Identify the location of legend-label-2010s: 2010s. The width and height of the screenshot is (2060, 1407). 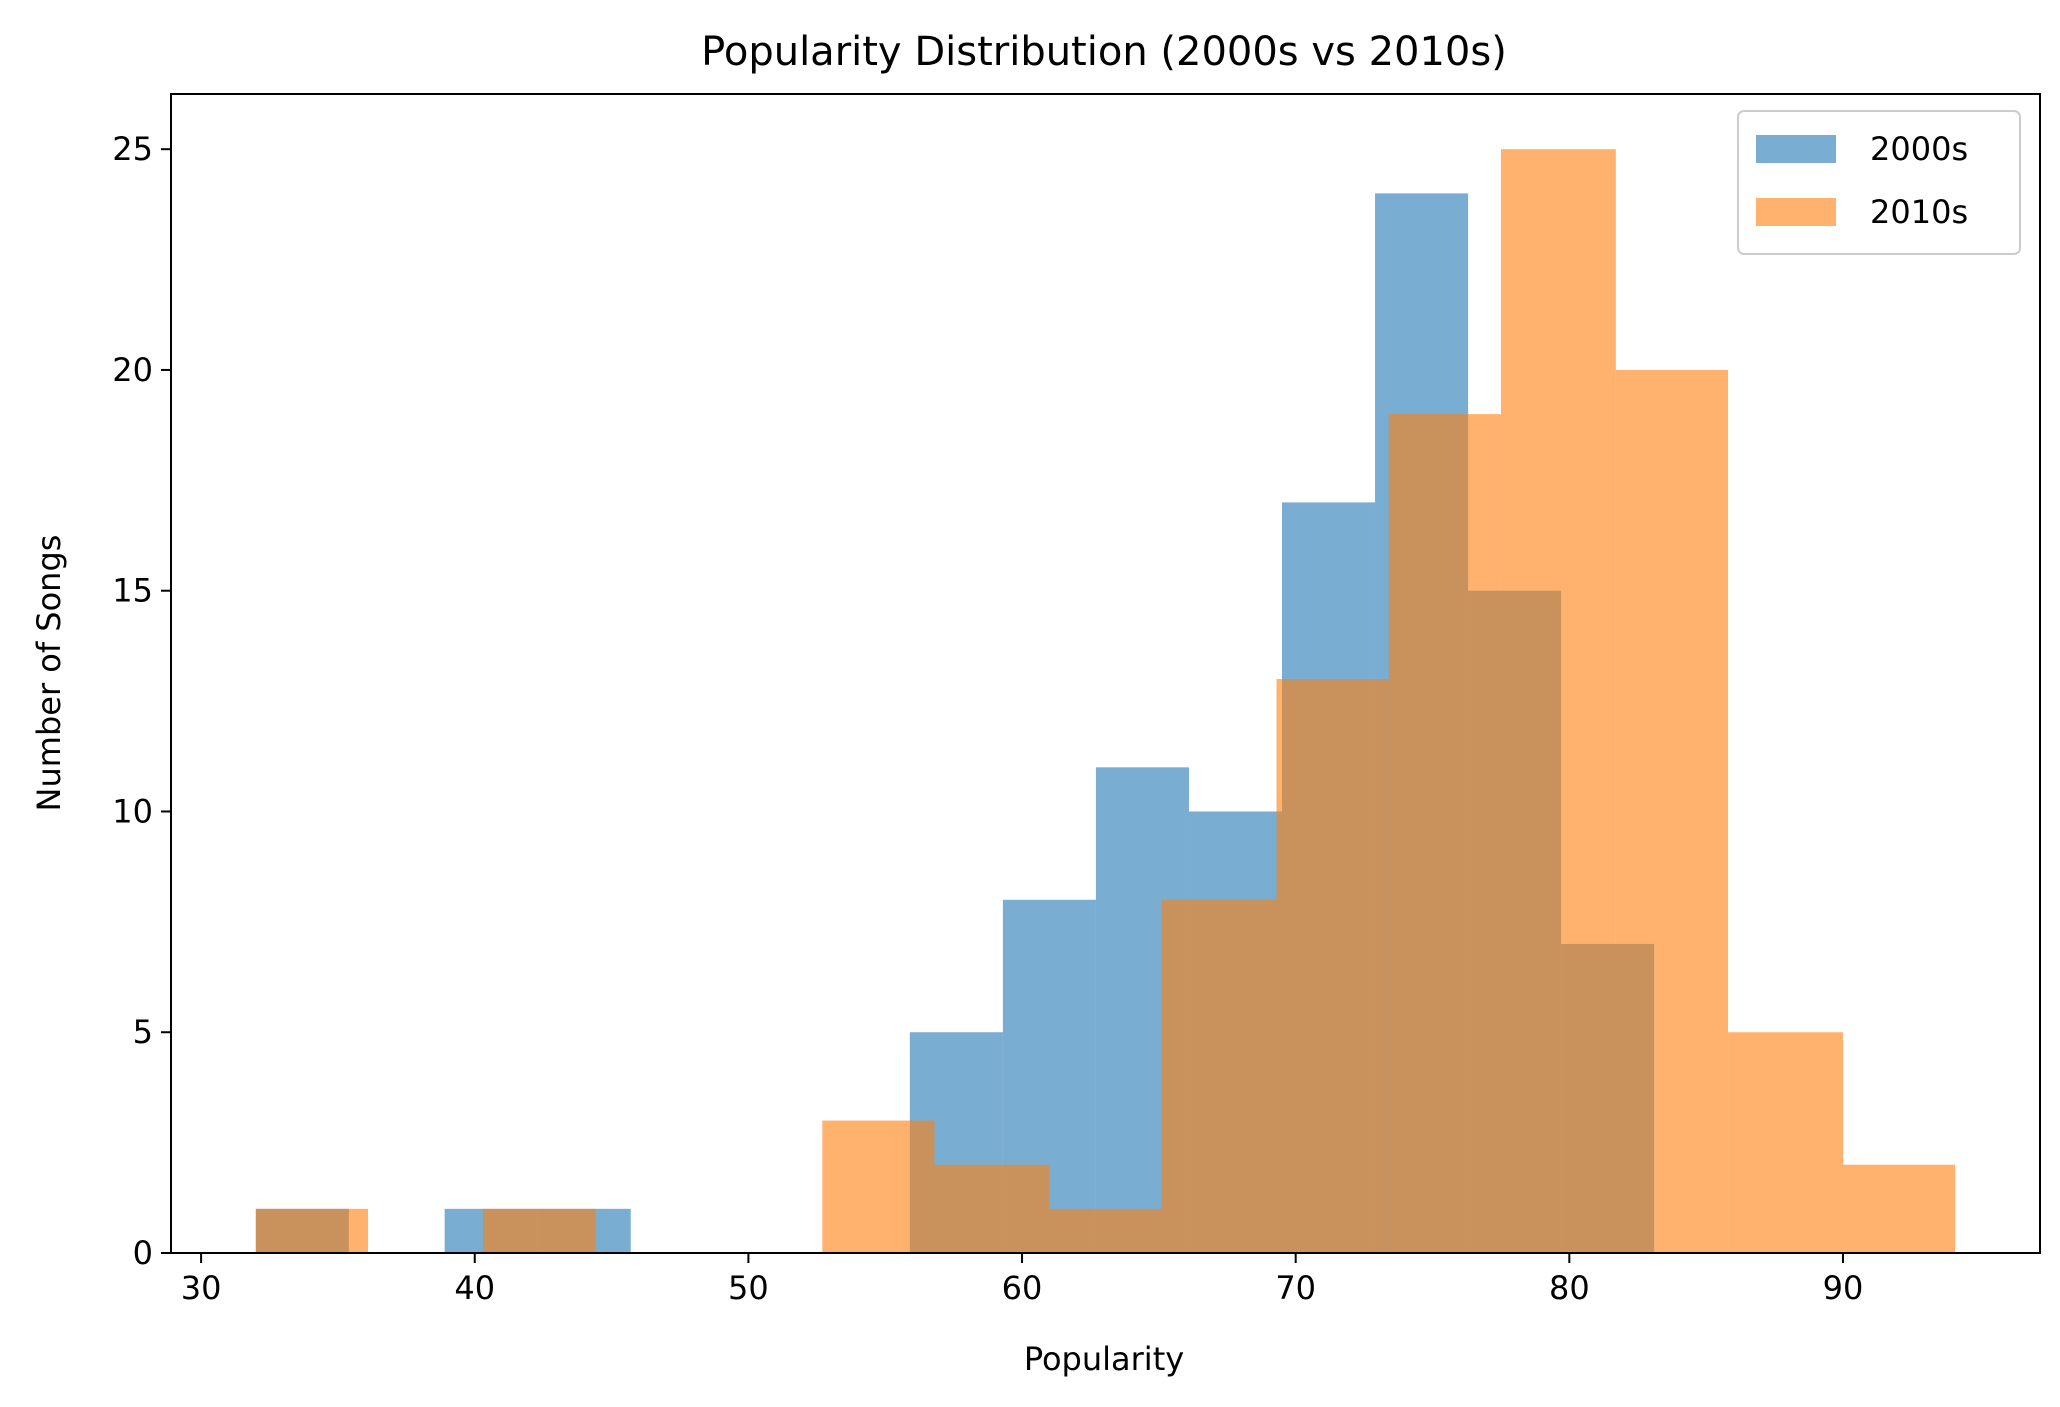
(1919, 212).